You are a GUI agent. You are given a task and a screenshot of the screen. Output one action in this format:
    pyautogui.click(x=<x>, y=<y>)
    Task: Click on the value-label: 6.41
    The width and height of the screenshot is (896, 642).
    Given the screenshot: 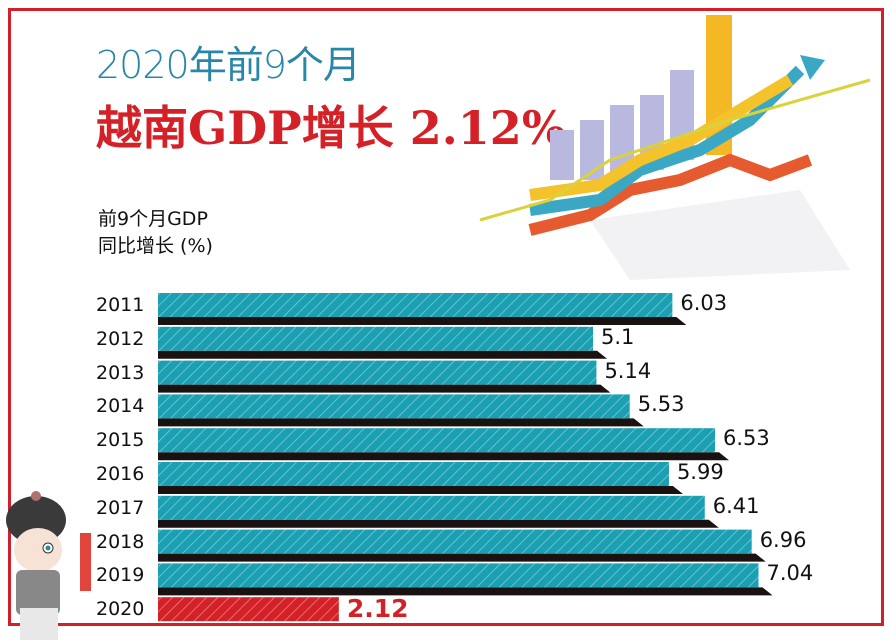 What is the action you would take?
    pyautogui.click(x=736, y=505)
    